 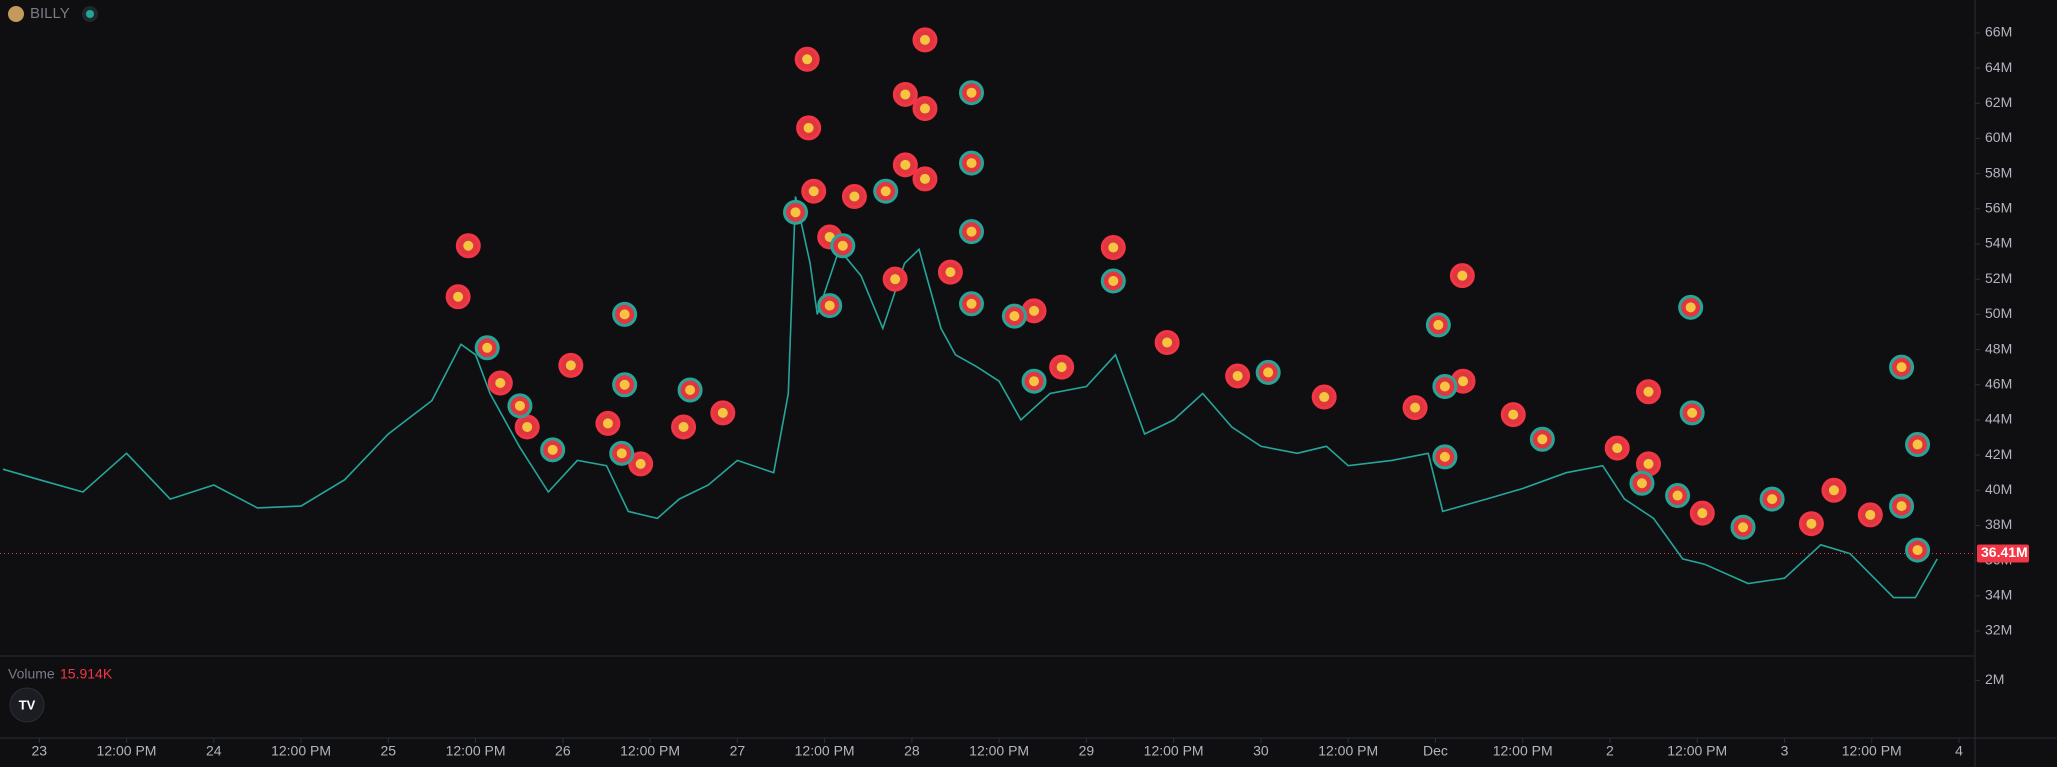 I want to click on x-tick-label: 28, so click(x=912, y=751).